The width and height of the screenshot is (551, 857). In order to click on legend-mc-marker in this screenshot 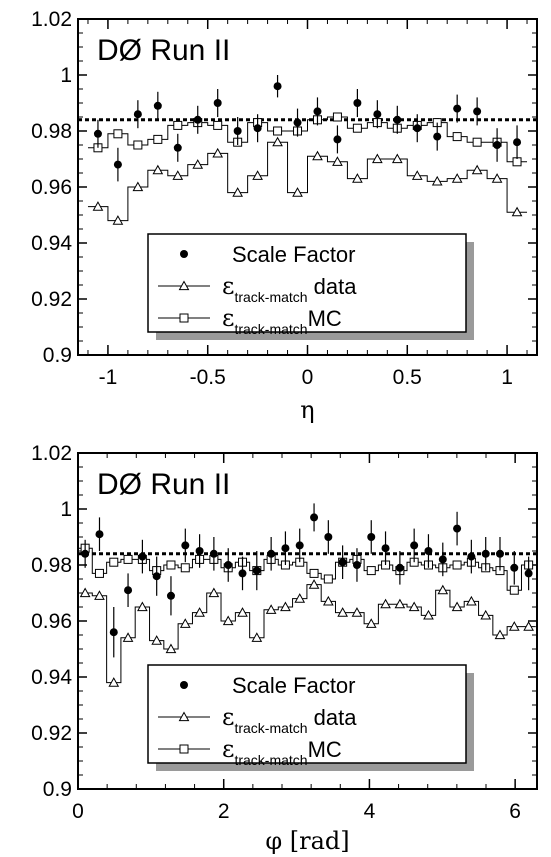, I will do `click(184, 749)`.